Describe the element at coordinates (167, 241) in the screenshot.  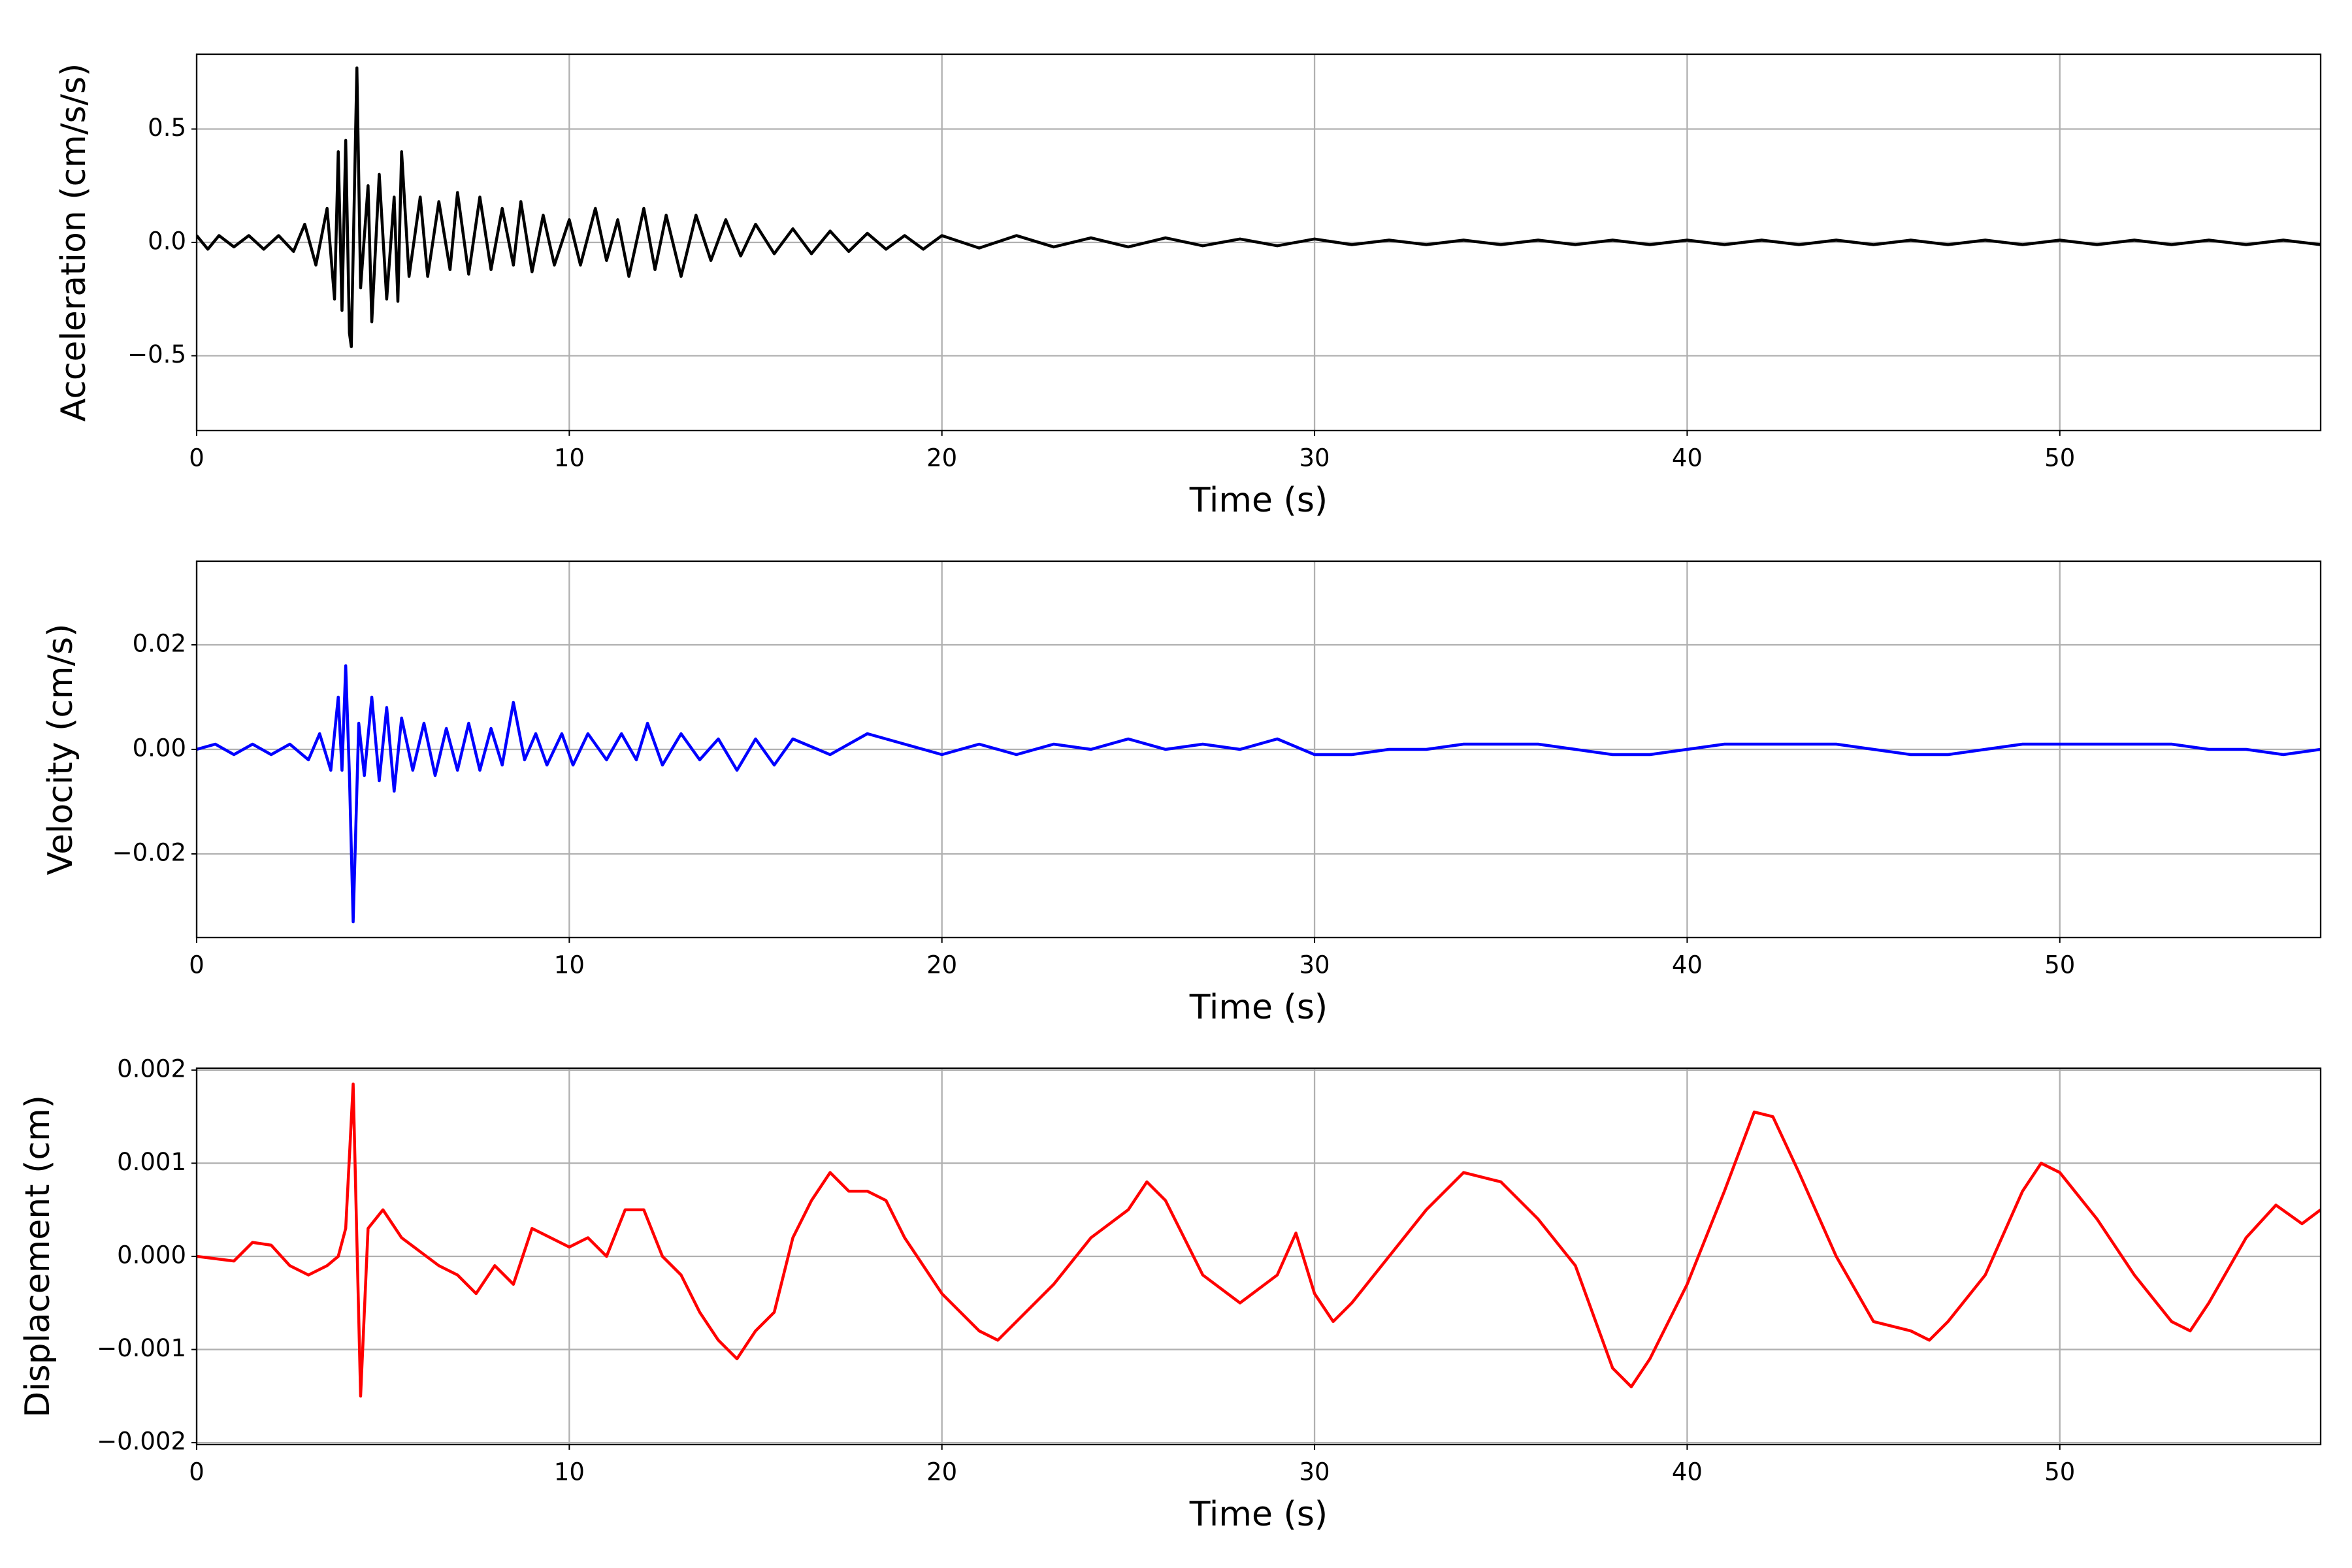
I see `y-tick-label: 0.0` at that location.